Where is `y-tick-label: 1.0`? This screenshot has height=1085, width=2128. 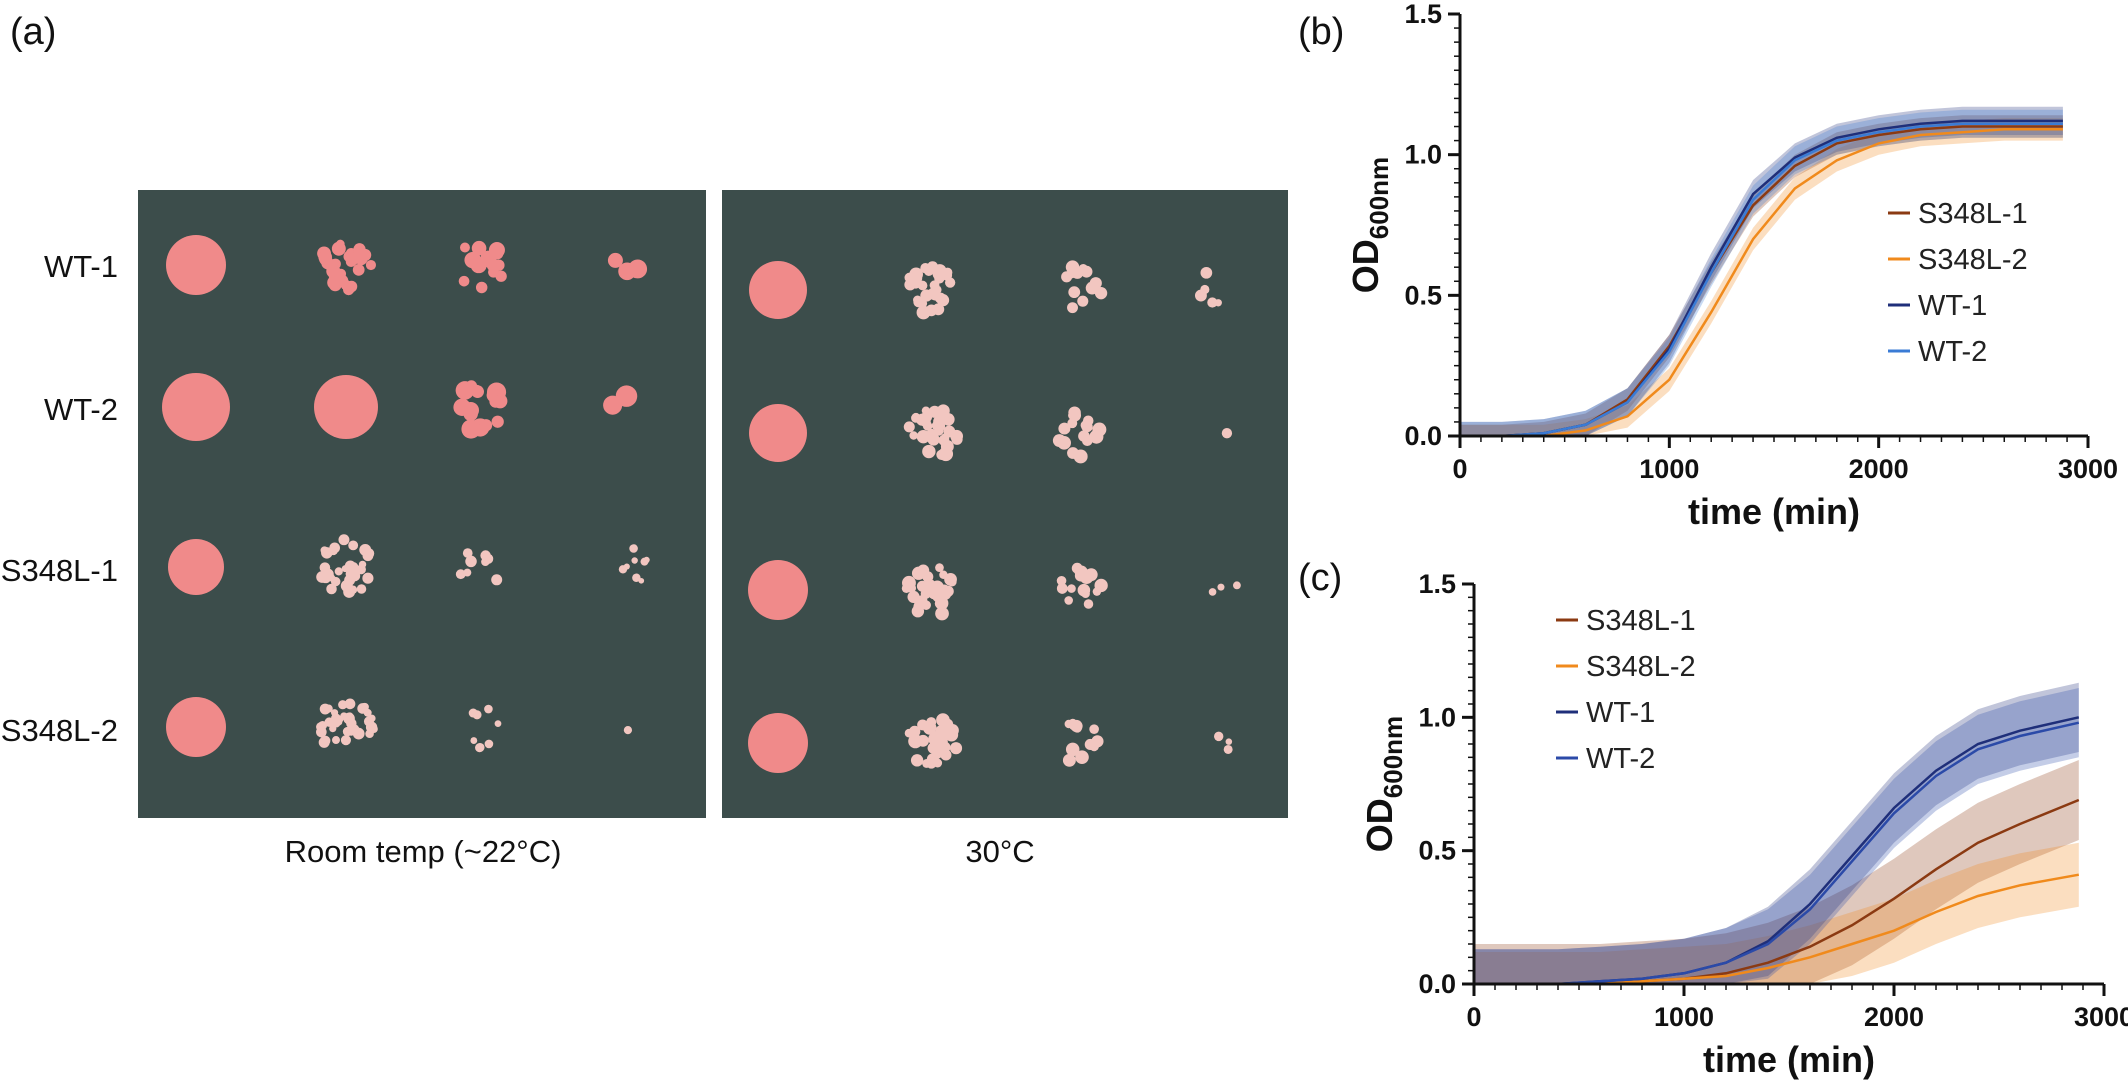
y-tick-label: 1.0 is located at coordinates (1423, 155).